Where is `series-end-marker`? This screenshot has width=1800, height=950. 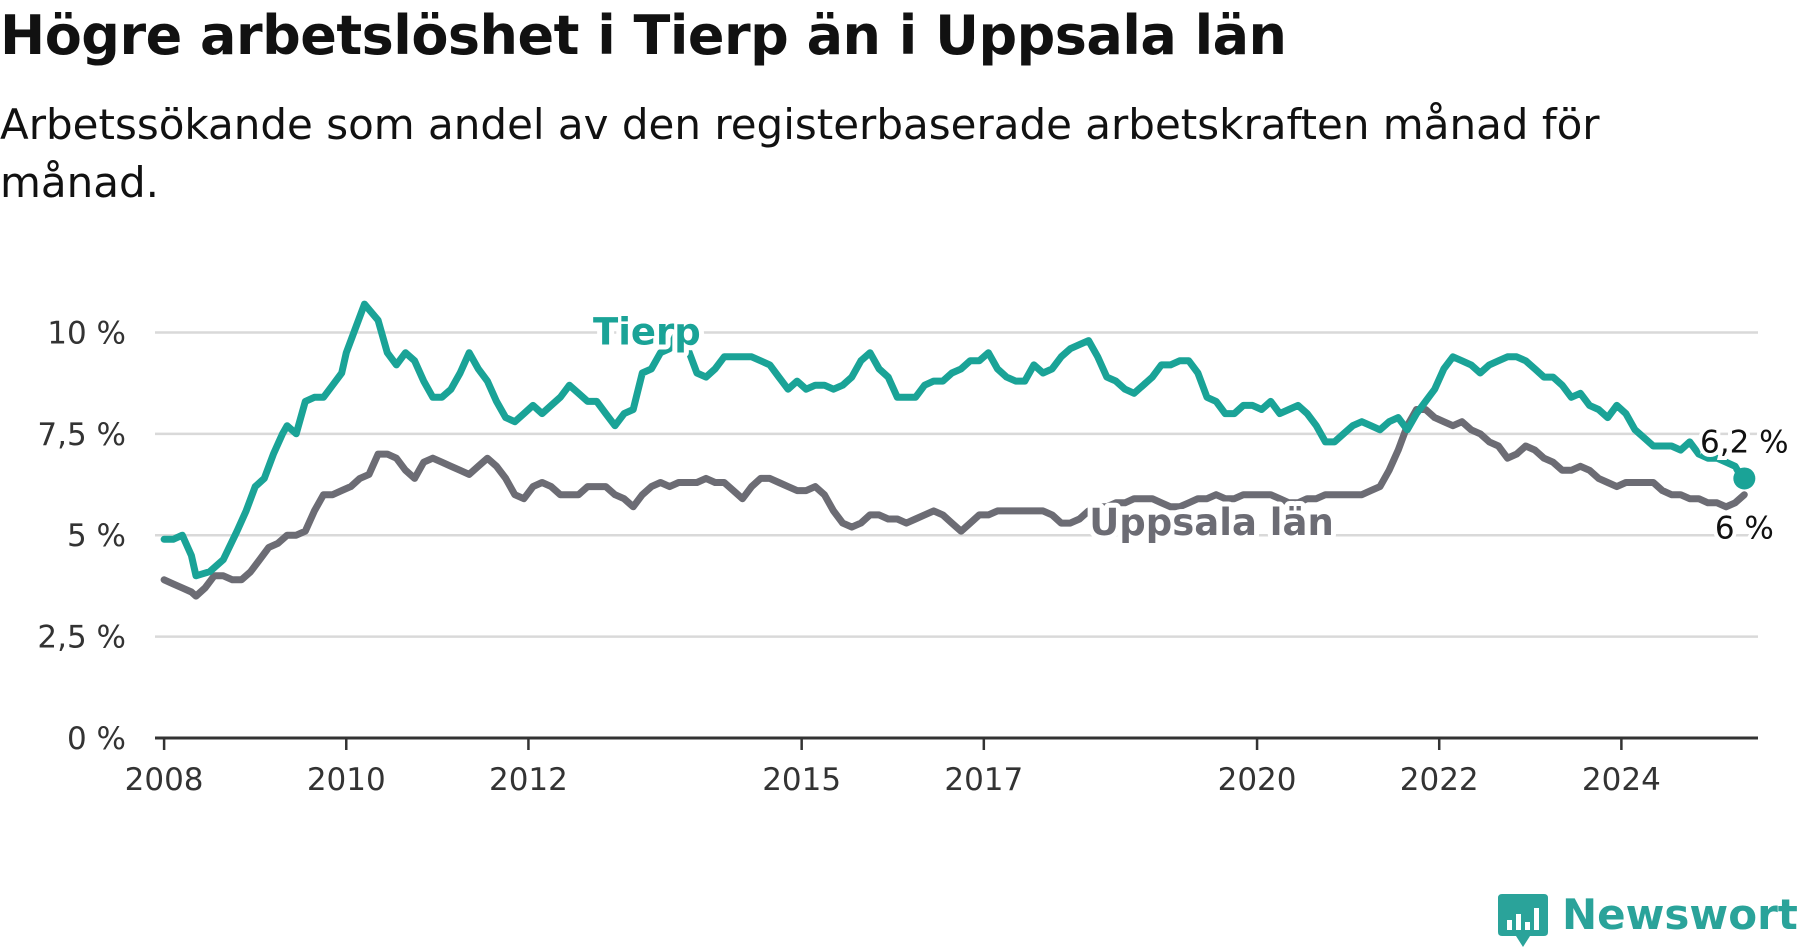 series-end-marker is located at coordinates (1744, 478).